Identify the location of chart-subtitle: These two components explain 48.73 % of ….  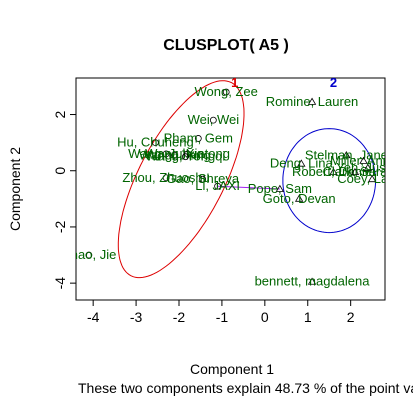
(245, 388).